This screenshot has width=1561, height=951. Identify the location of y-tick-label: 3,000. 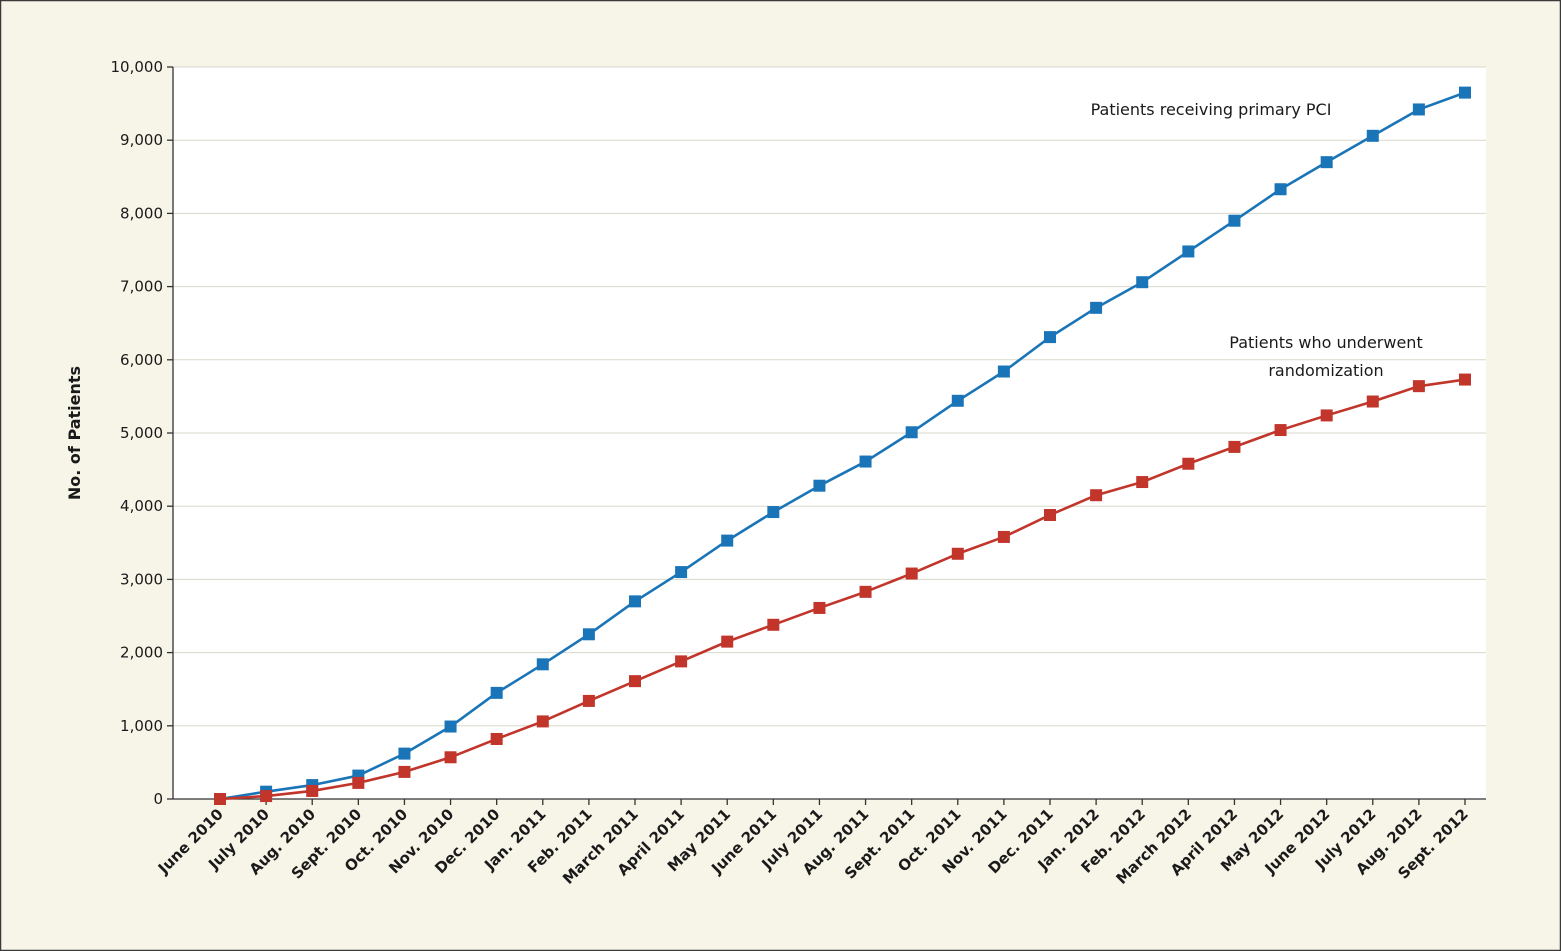
(141, 579).